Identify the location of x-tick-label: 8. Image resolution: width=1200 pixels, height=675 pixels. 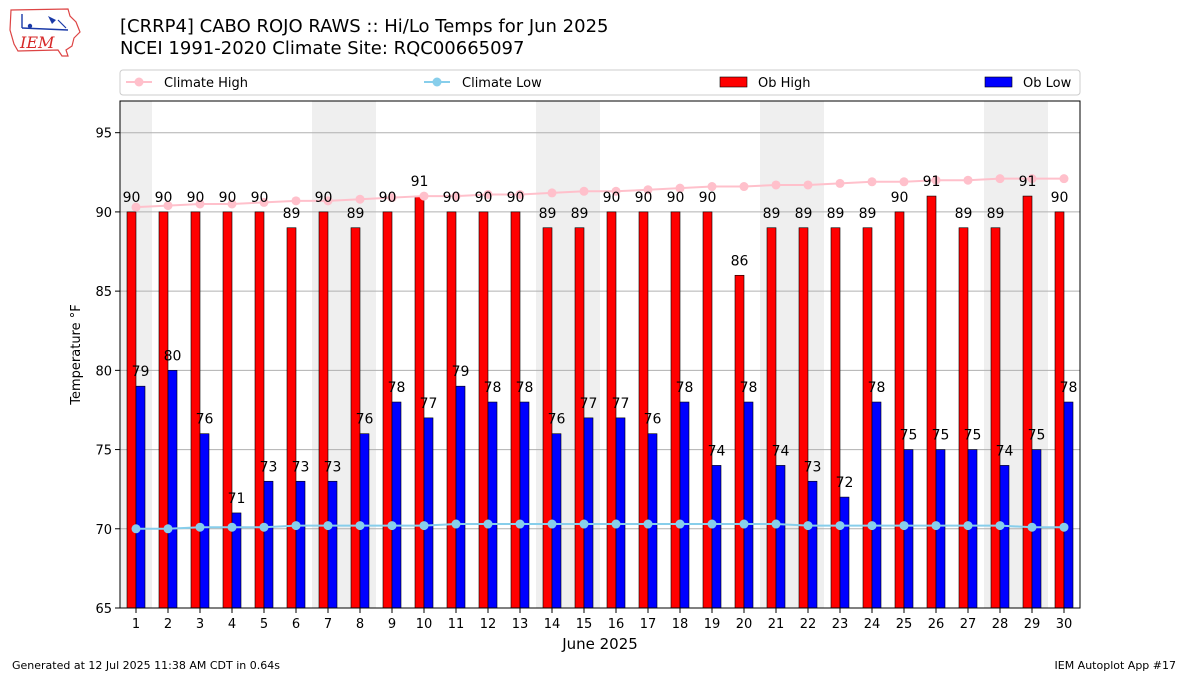
(360, 624).